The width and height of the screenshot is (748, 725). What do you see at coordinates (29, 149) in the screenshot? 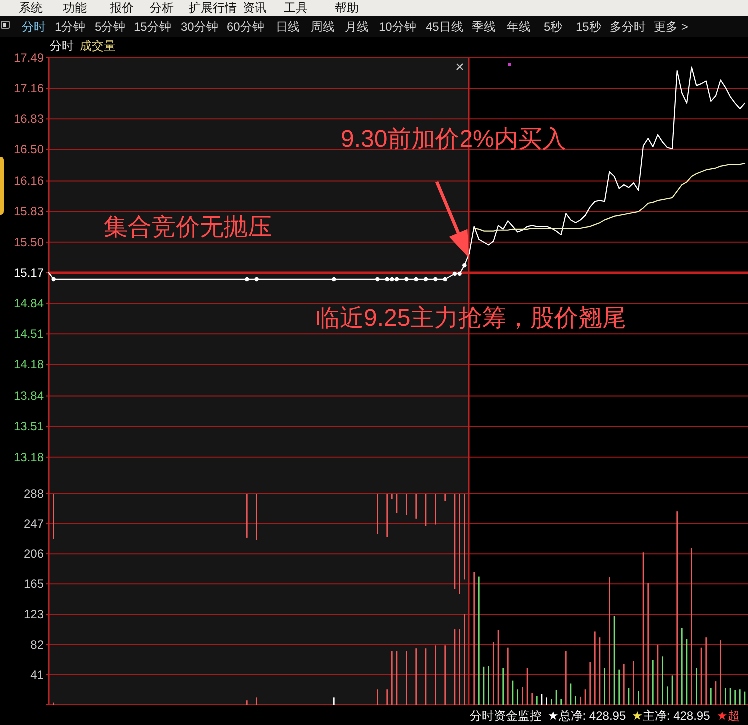
I see `y-tick-label: 16.50` at bounding box center [29, 149].